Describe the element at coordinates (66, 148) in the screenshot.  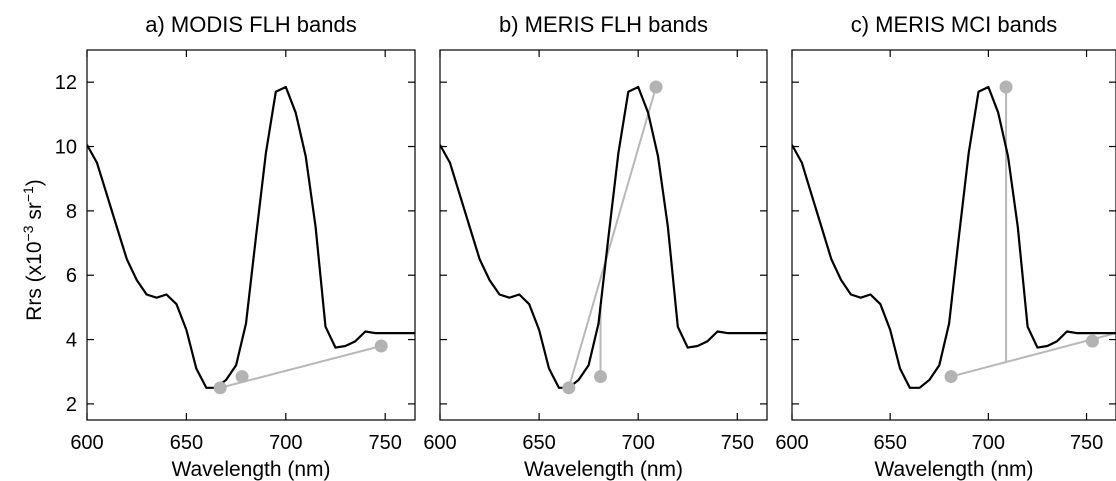
I see `y-tick-label: 10` at that location.